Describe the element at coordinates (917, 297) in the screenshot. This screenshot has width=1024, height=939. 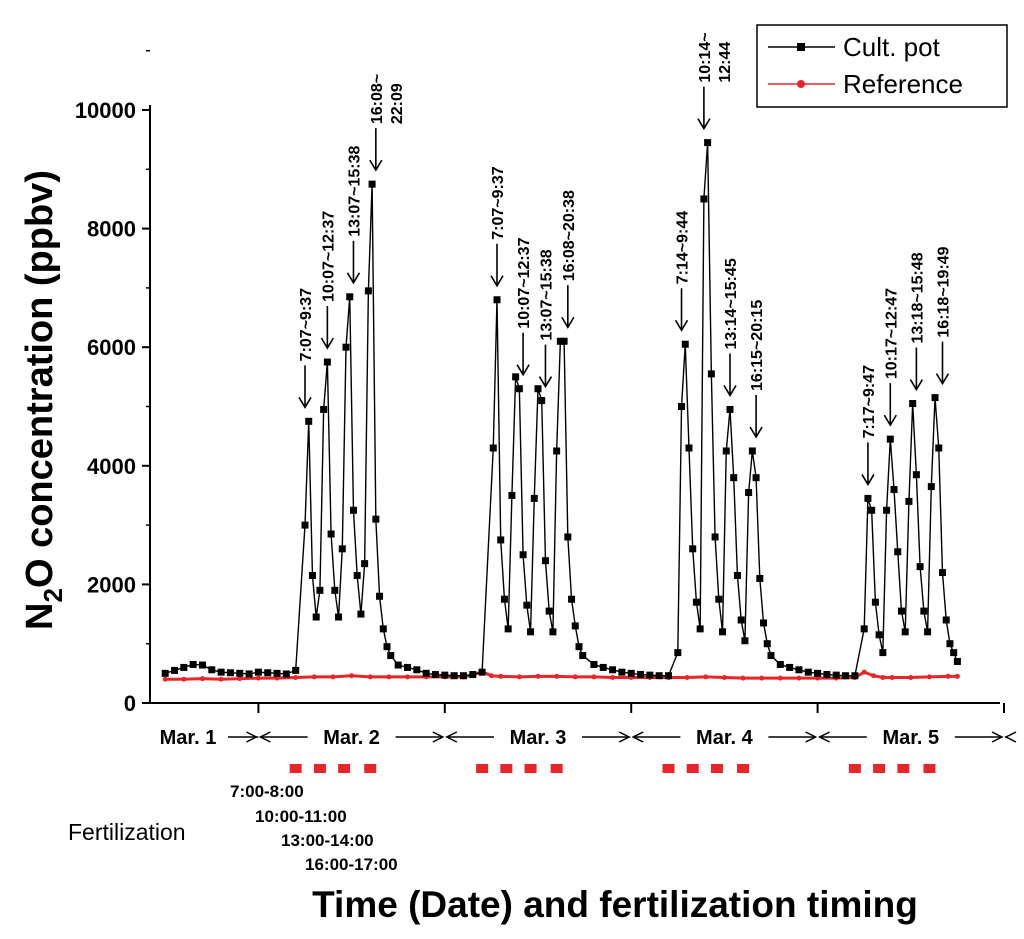
I see `annotation-label: 13:18~15:48` at that location.